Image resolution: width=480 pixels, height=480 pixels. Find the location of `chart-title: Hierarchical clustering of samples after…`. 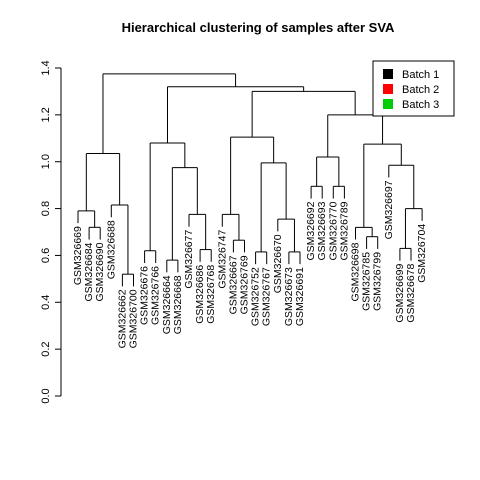

chart-title: Hierarchical clustering of samples after… is located at coordinates (258, 27).